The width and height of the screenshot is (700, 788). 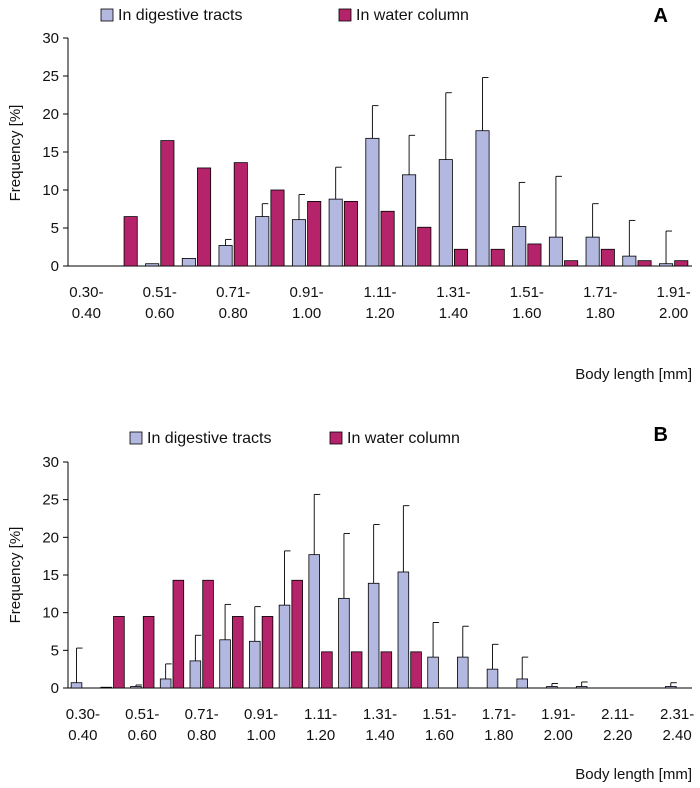 I want to click on panel-b-letter: B, so click(x=661, y=435).